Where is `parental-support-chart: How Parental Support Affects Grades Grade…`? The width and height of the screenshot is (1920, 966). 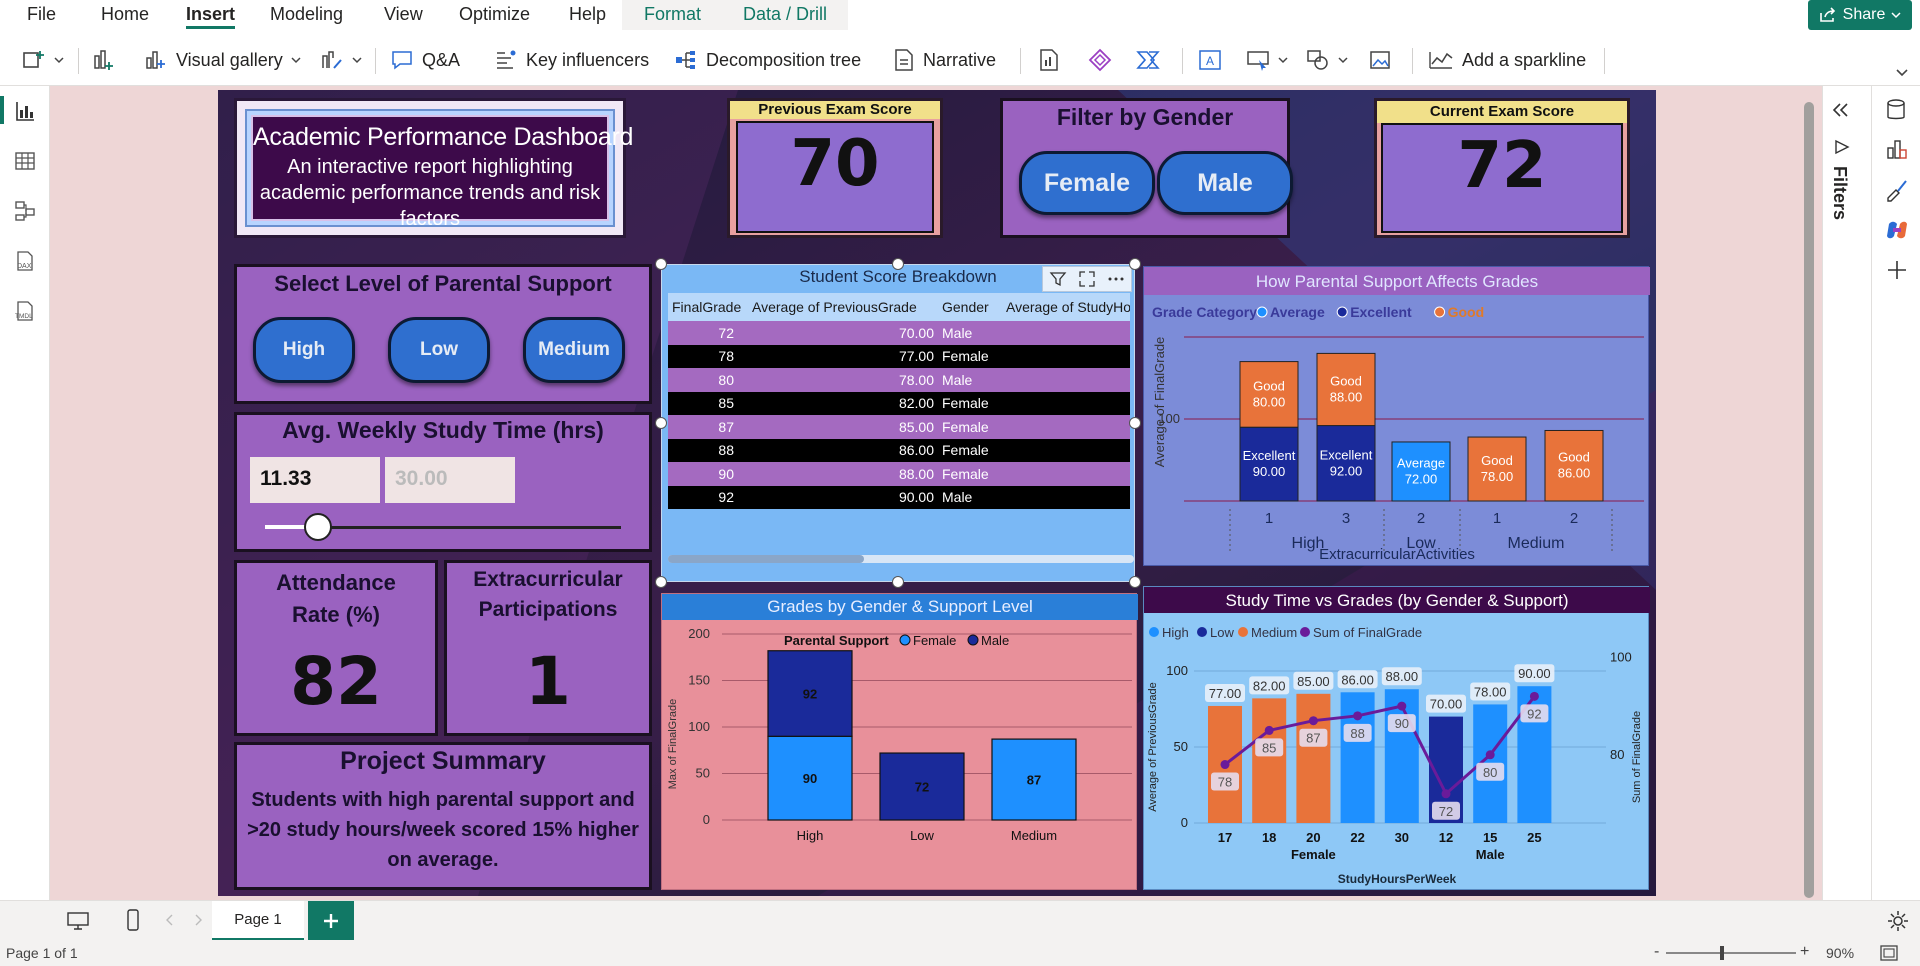 parental-support-chart: How Parental Support Affects Grades Grade… is located at coordinates (1396, 416).